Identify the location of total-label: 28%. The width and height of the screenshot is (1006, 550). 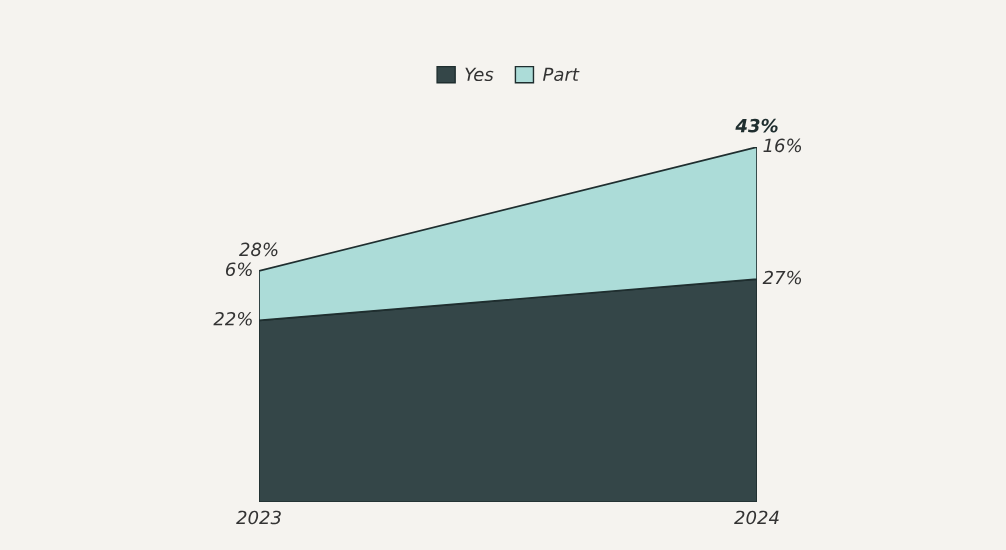
(258, 249).